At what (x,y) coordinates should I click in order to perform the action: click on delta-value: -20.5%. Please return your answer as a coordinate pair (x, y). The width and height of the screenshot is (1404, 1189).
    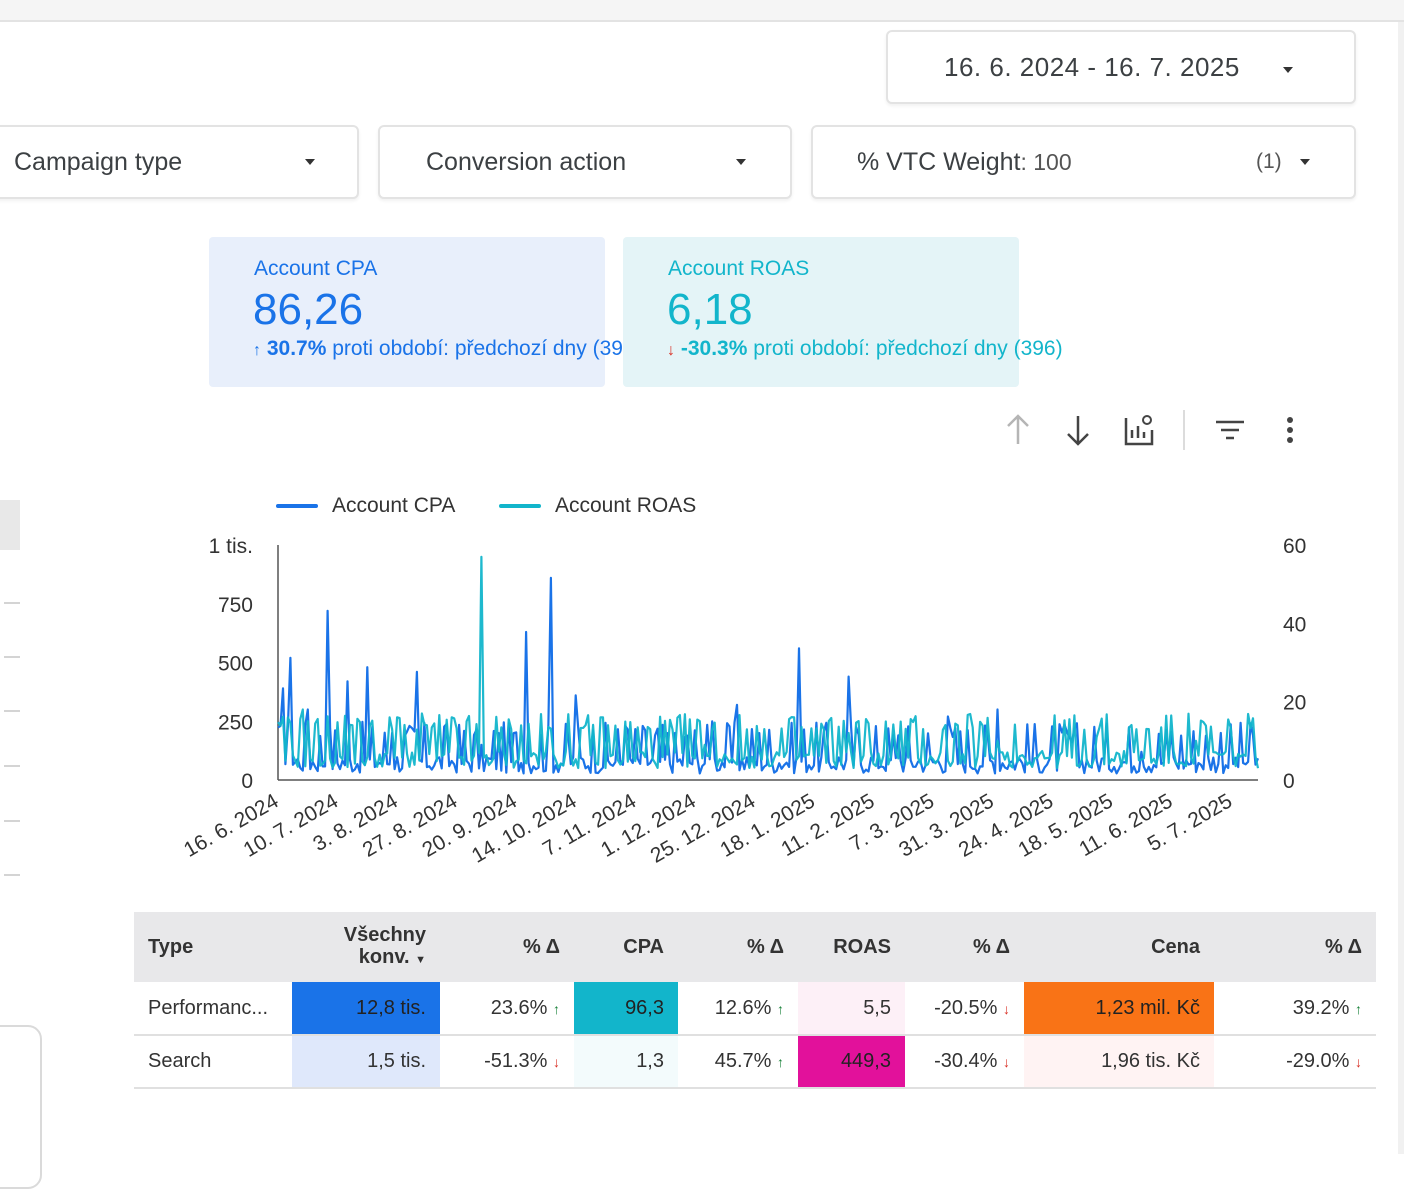
    Looking at the image, I should click on (966, 1007).